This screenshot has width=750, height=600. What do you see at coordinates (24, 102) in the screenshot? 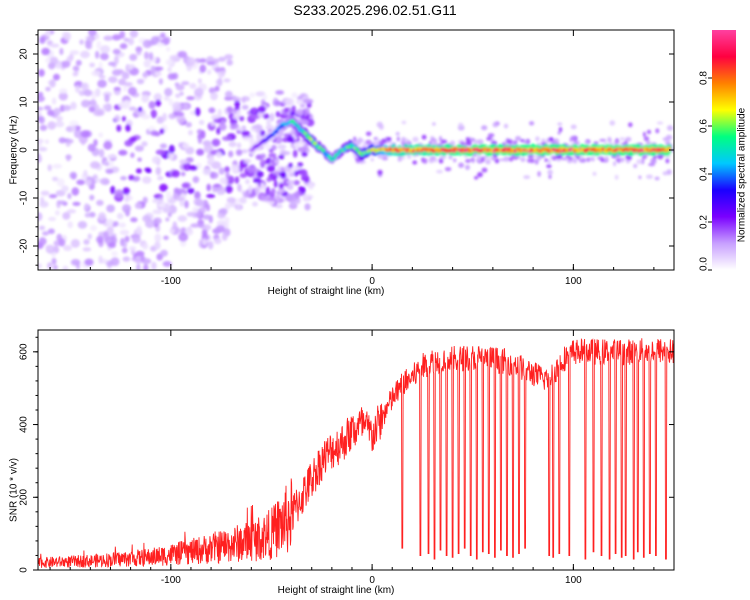
I see `y-tick-label: 10` at bounding box center [24, 102].